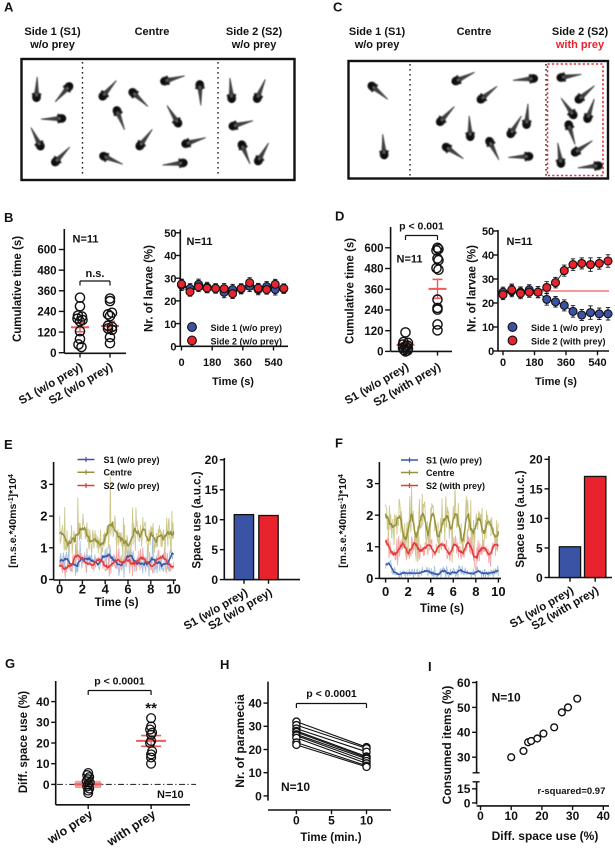  I want to click on svg-text: Nr. of paramecia, so click(240, 741).